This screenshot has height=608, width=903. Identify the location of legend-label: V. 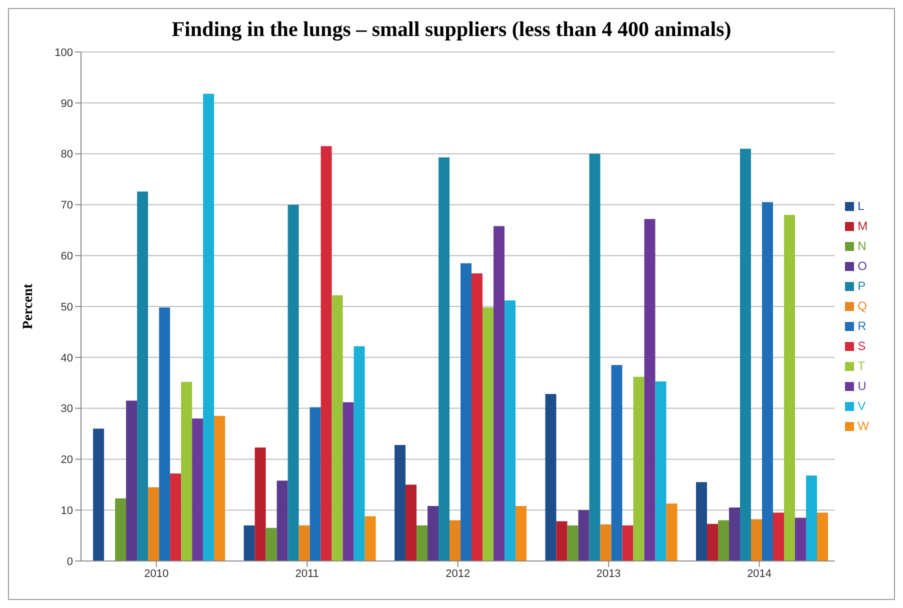
(862, 406).